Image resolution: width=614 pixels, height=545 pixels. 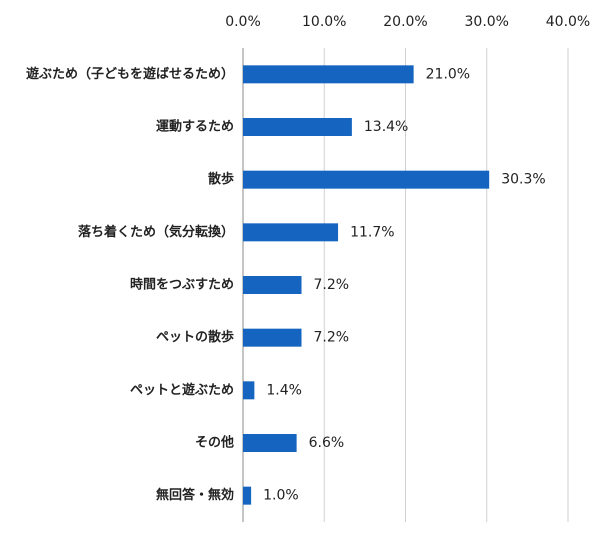 What do you see at coordinates (523, 180) in the screenshot?
I see `data-label: 30.3%` at bounding box center [523, 180].